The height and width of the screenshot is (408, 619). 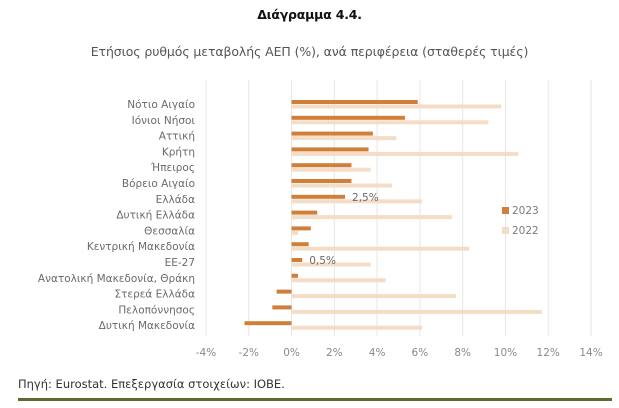 I want to click on legend-label-2023: 2023, so click(x=525, y=211).